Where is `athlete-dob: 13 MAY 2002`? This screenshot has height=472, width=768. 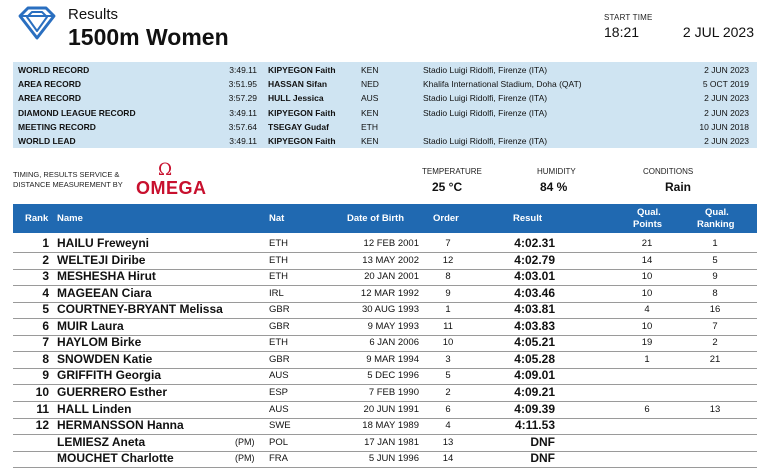 athlete-dob: 13 MAY 2002 is located at coordinates (390, 260).